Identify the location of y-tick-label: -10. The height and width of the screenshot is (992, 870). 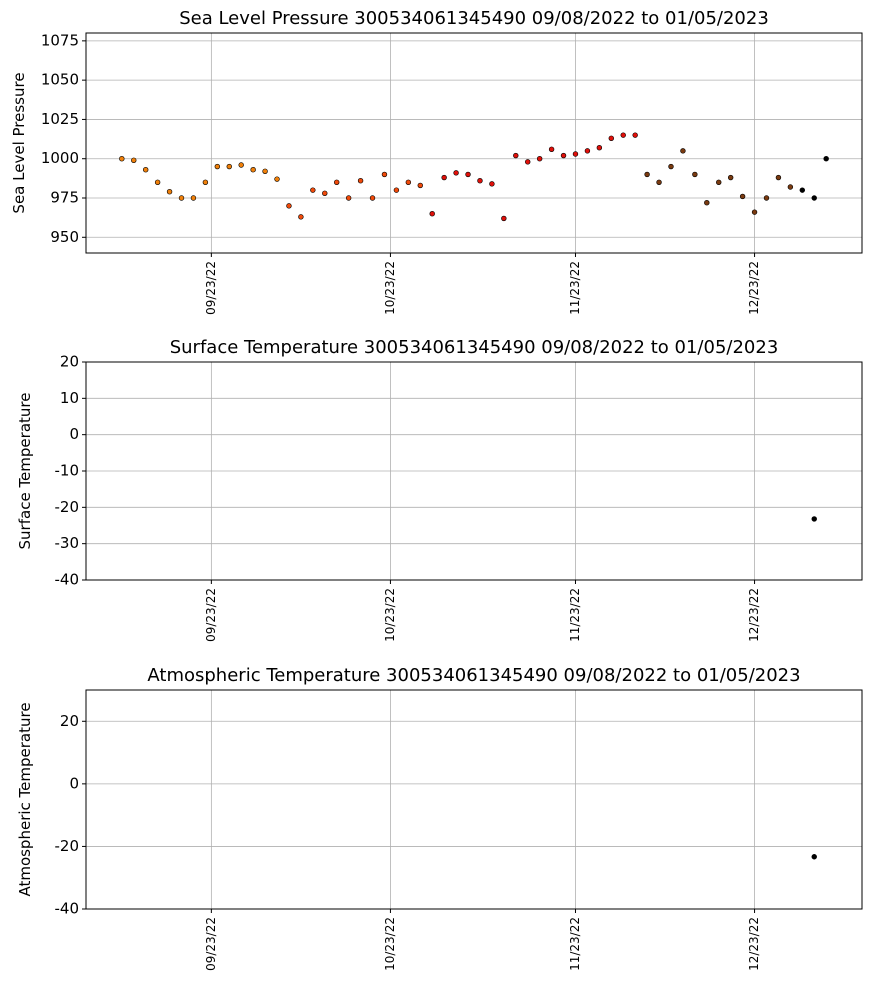
(67, 471).